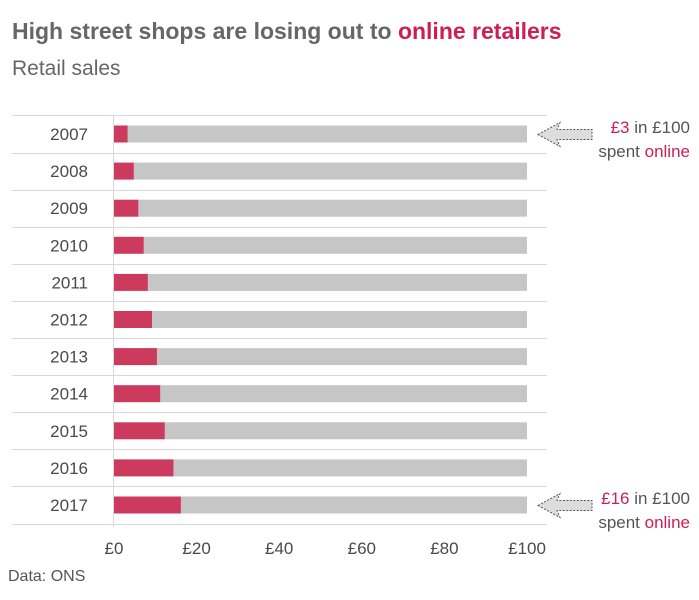  What do you see at coordinates (69, 357) in the screenshot?
I see `y-tick-label: 2013` at bounding box center [69, 357].